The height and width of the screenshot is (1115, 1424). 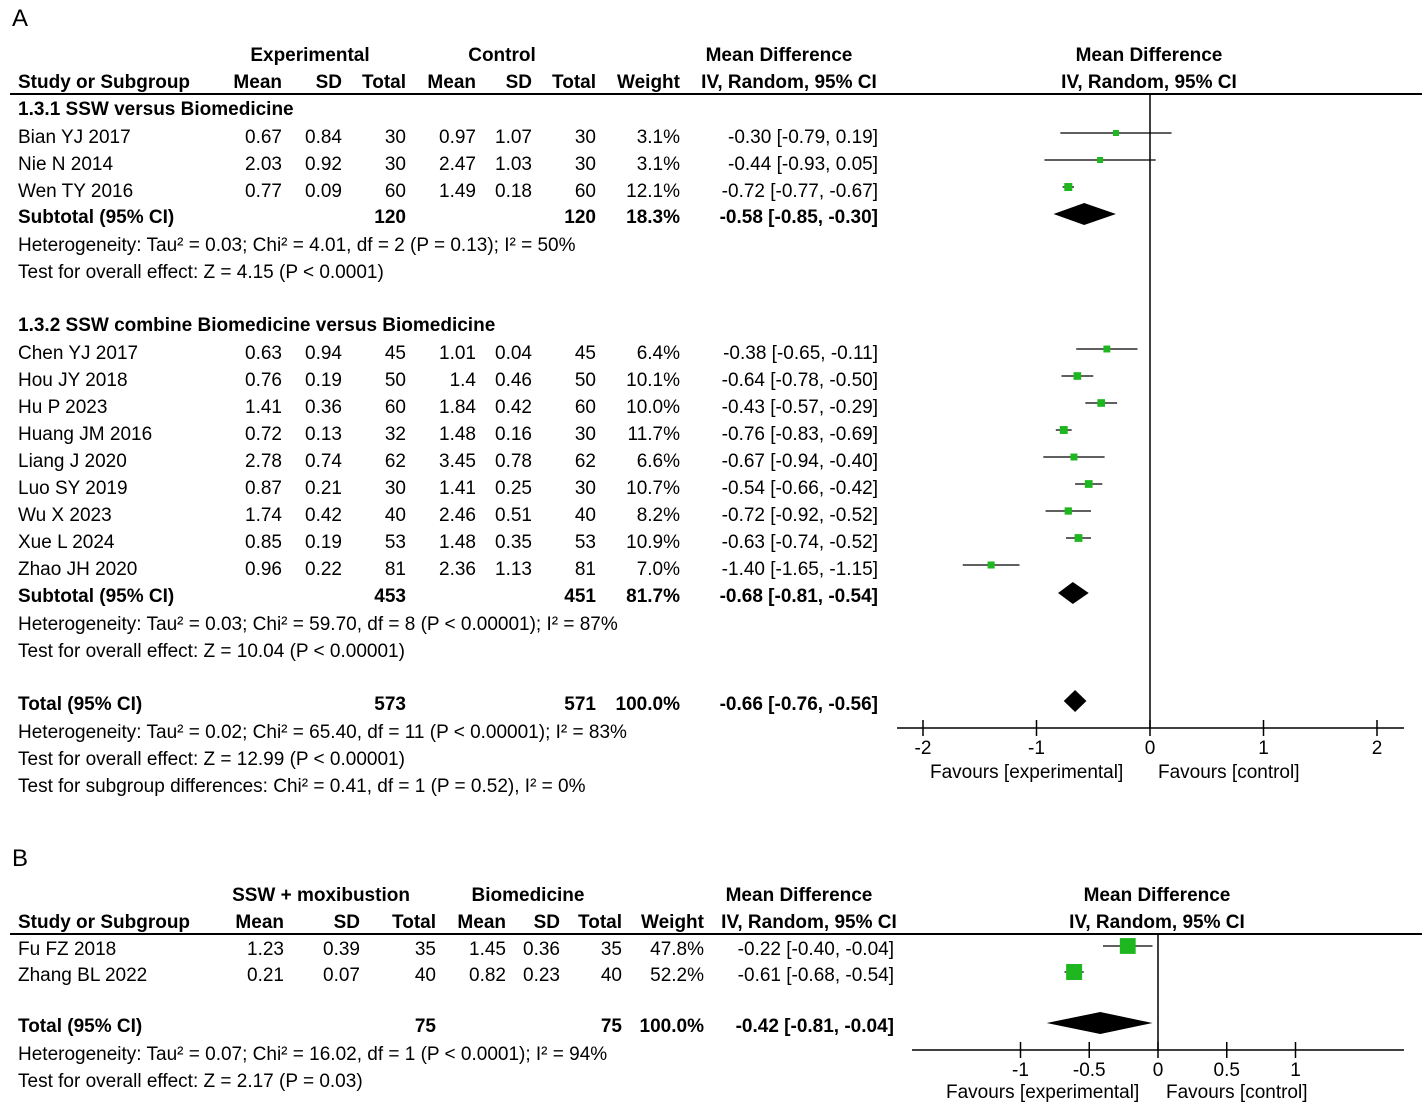 What do you see at coordinates (425, 1026) in the screenshot?
I see `b-total-n1: 75` at bounding box center [425, 1026].